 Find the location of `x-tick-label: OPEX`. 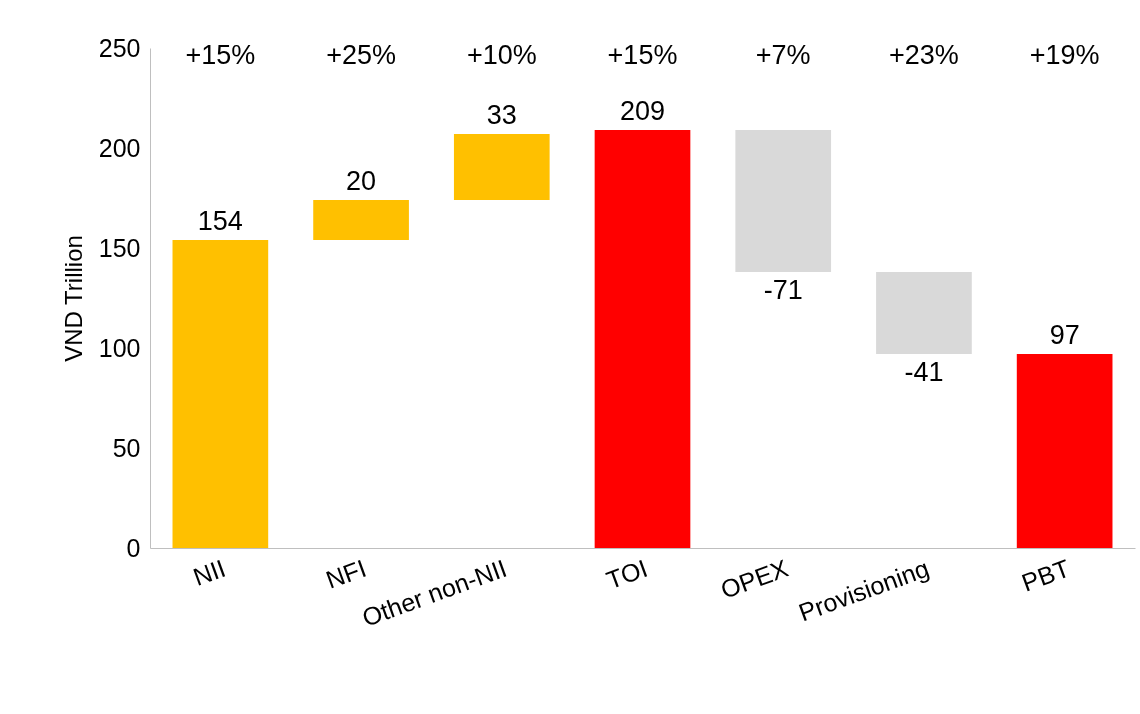

x-tick-label: OPEX is located at coordinates (754, 578).